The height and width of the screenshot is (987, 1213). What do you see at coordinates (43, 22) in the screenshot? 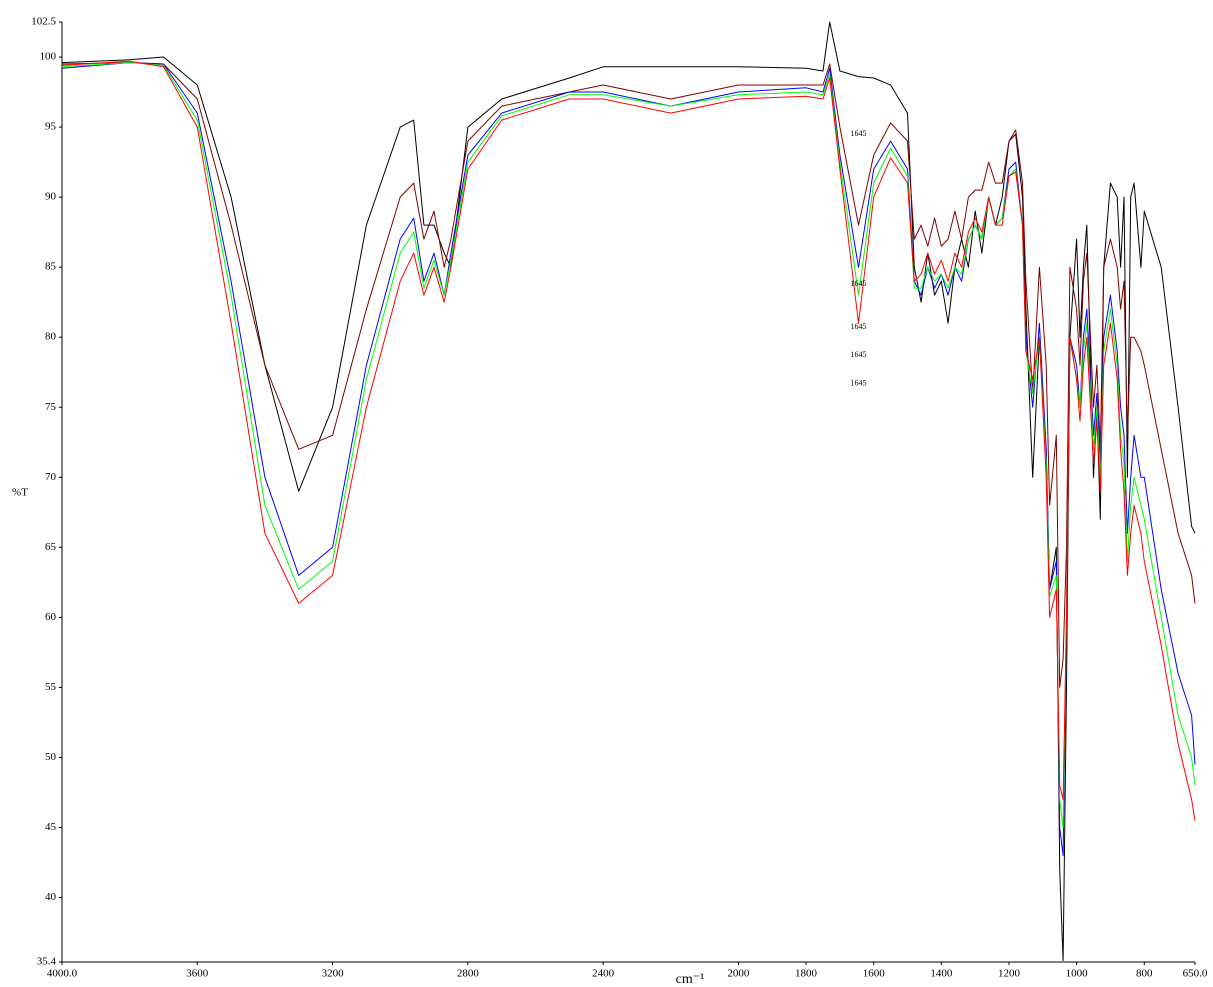
I see `y-tick-label: 102.5` at bounding box center [43, 22].